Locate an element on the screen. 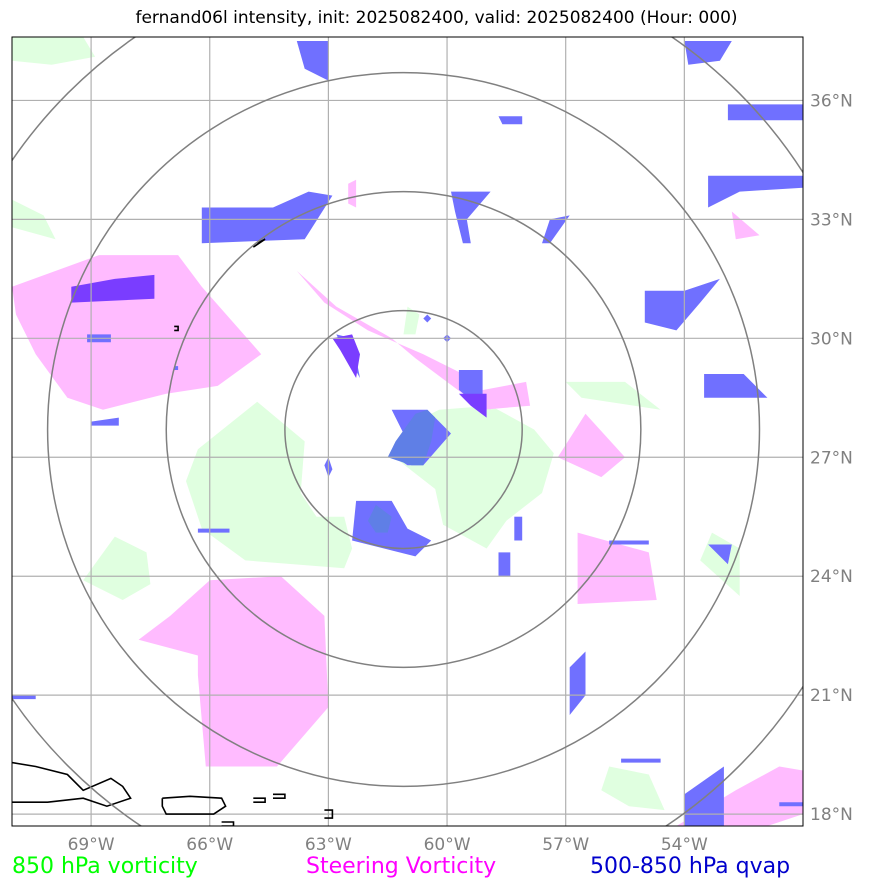 The width and height of the screenshot is (873, 891). x-tick-label: 60°W is located at coordinates (447, 845).